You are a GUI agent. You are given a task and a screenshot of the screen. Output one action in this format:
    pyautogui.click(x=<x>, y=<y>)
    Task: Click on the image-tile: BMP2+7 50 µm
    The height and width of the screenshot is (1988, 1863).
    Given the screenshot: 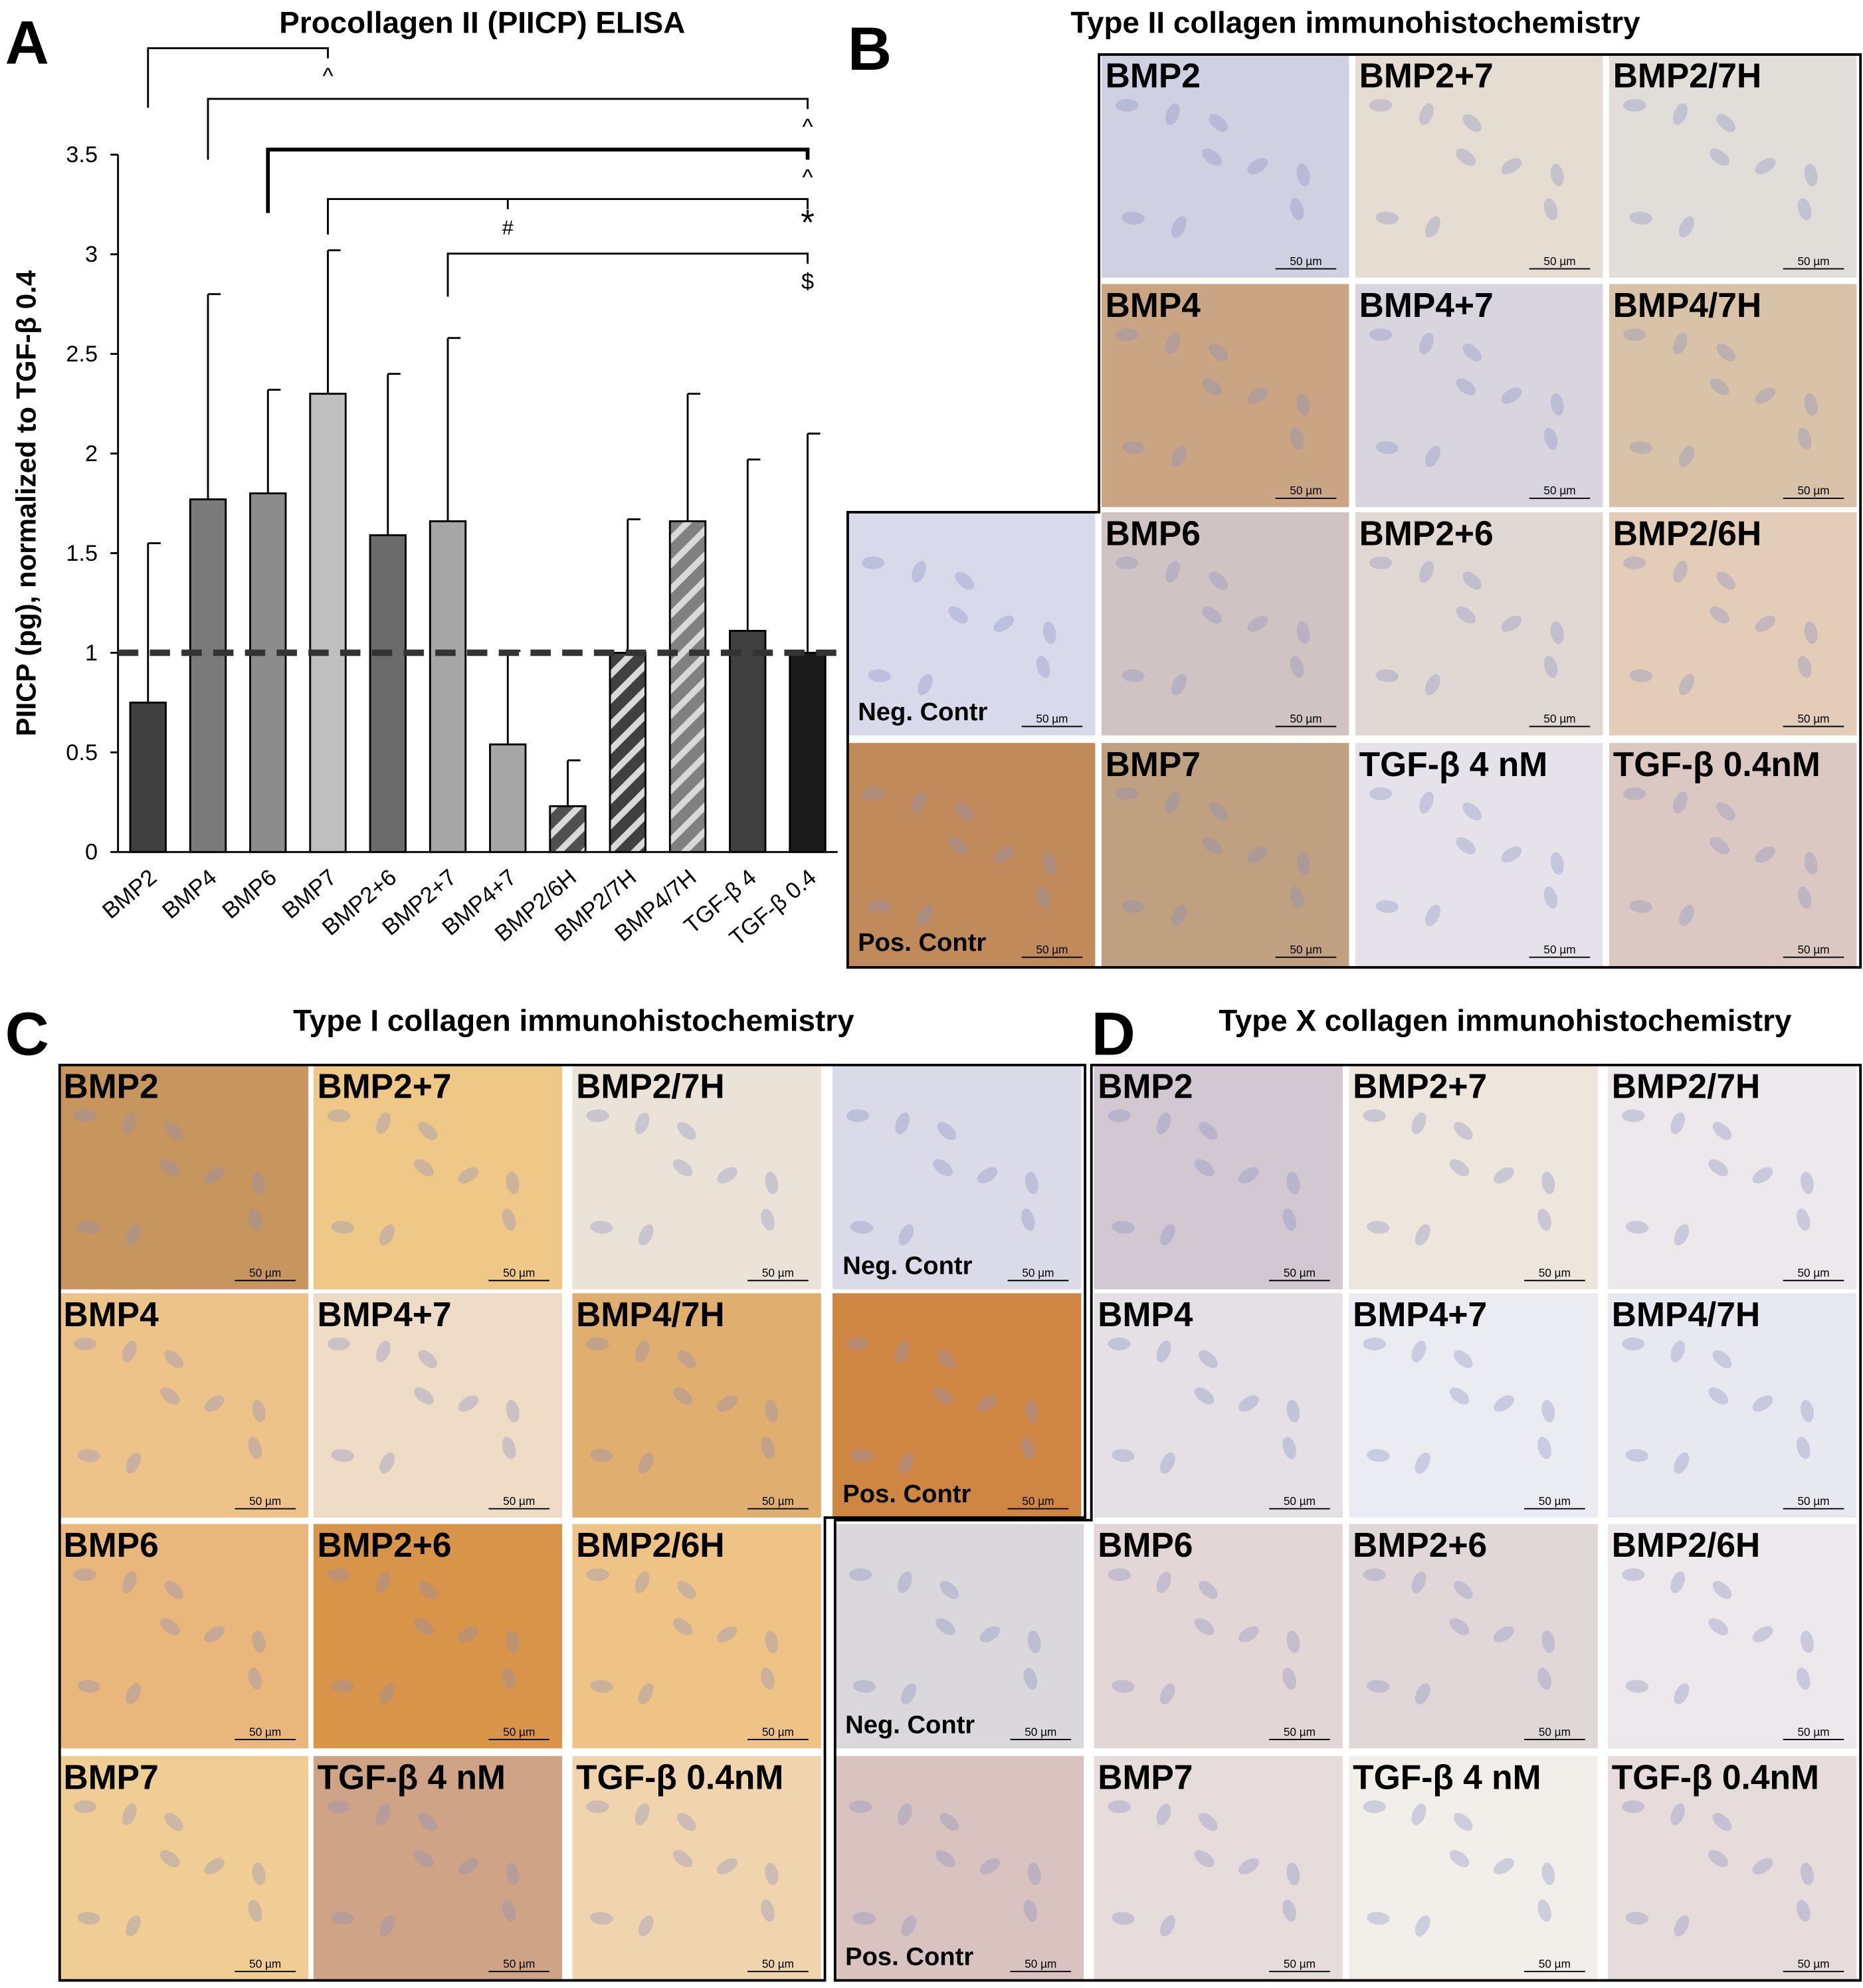 What is the action you would take?
    pyautogui.click(x=1479, y=166)
    